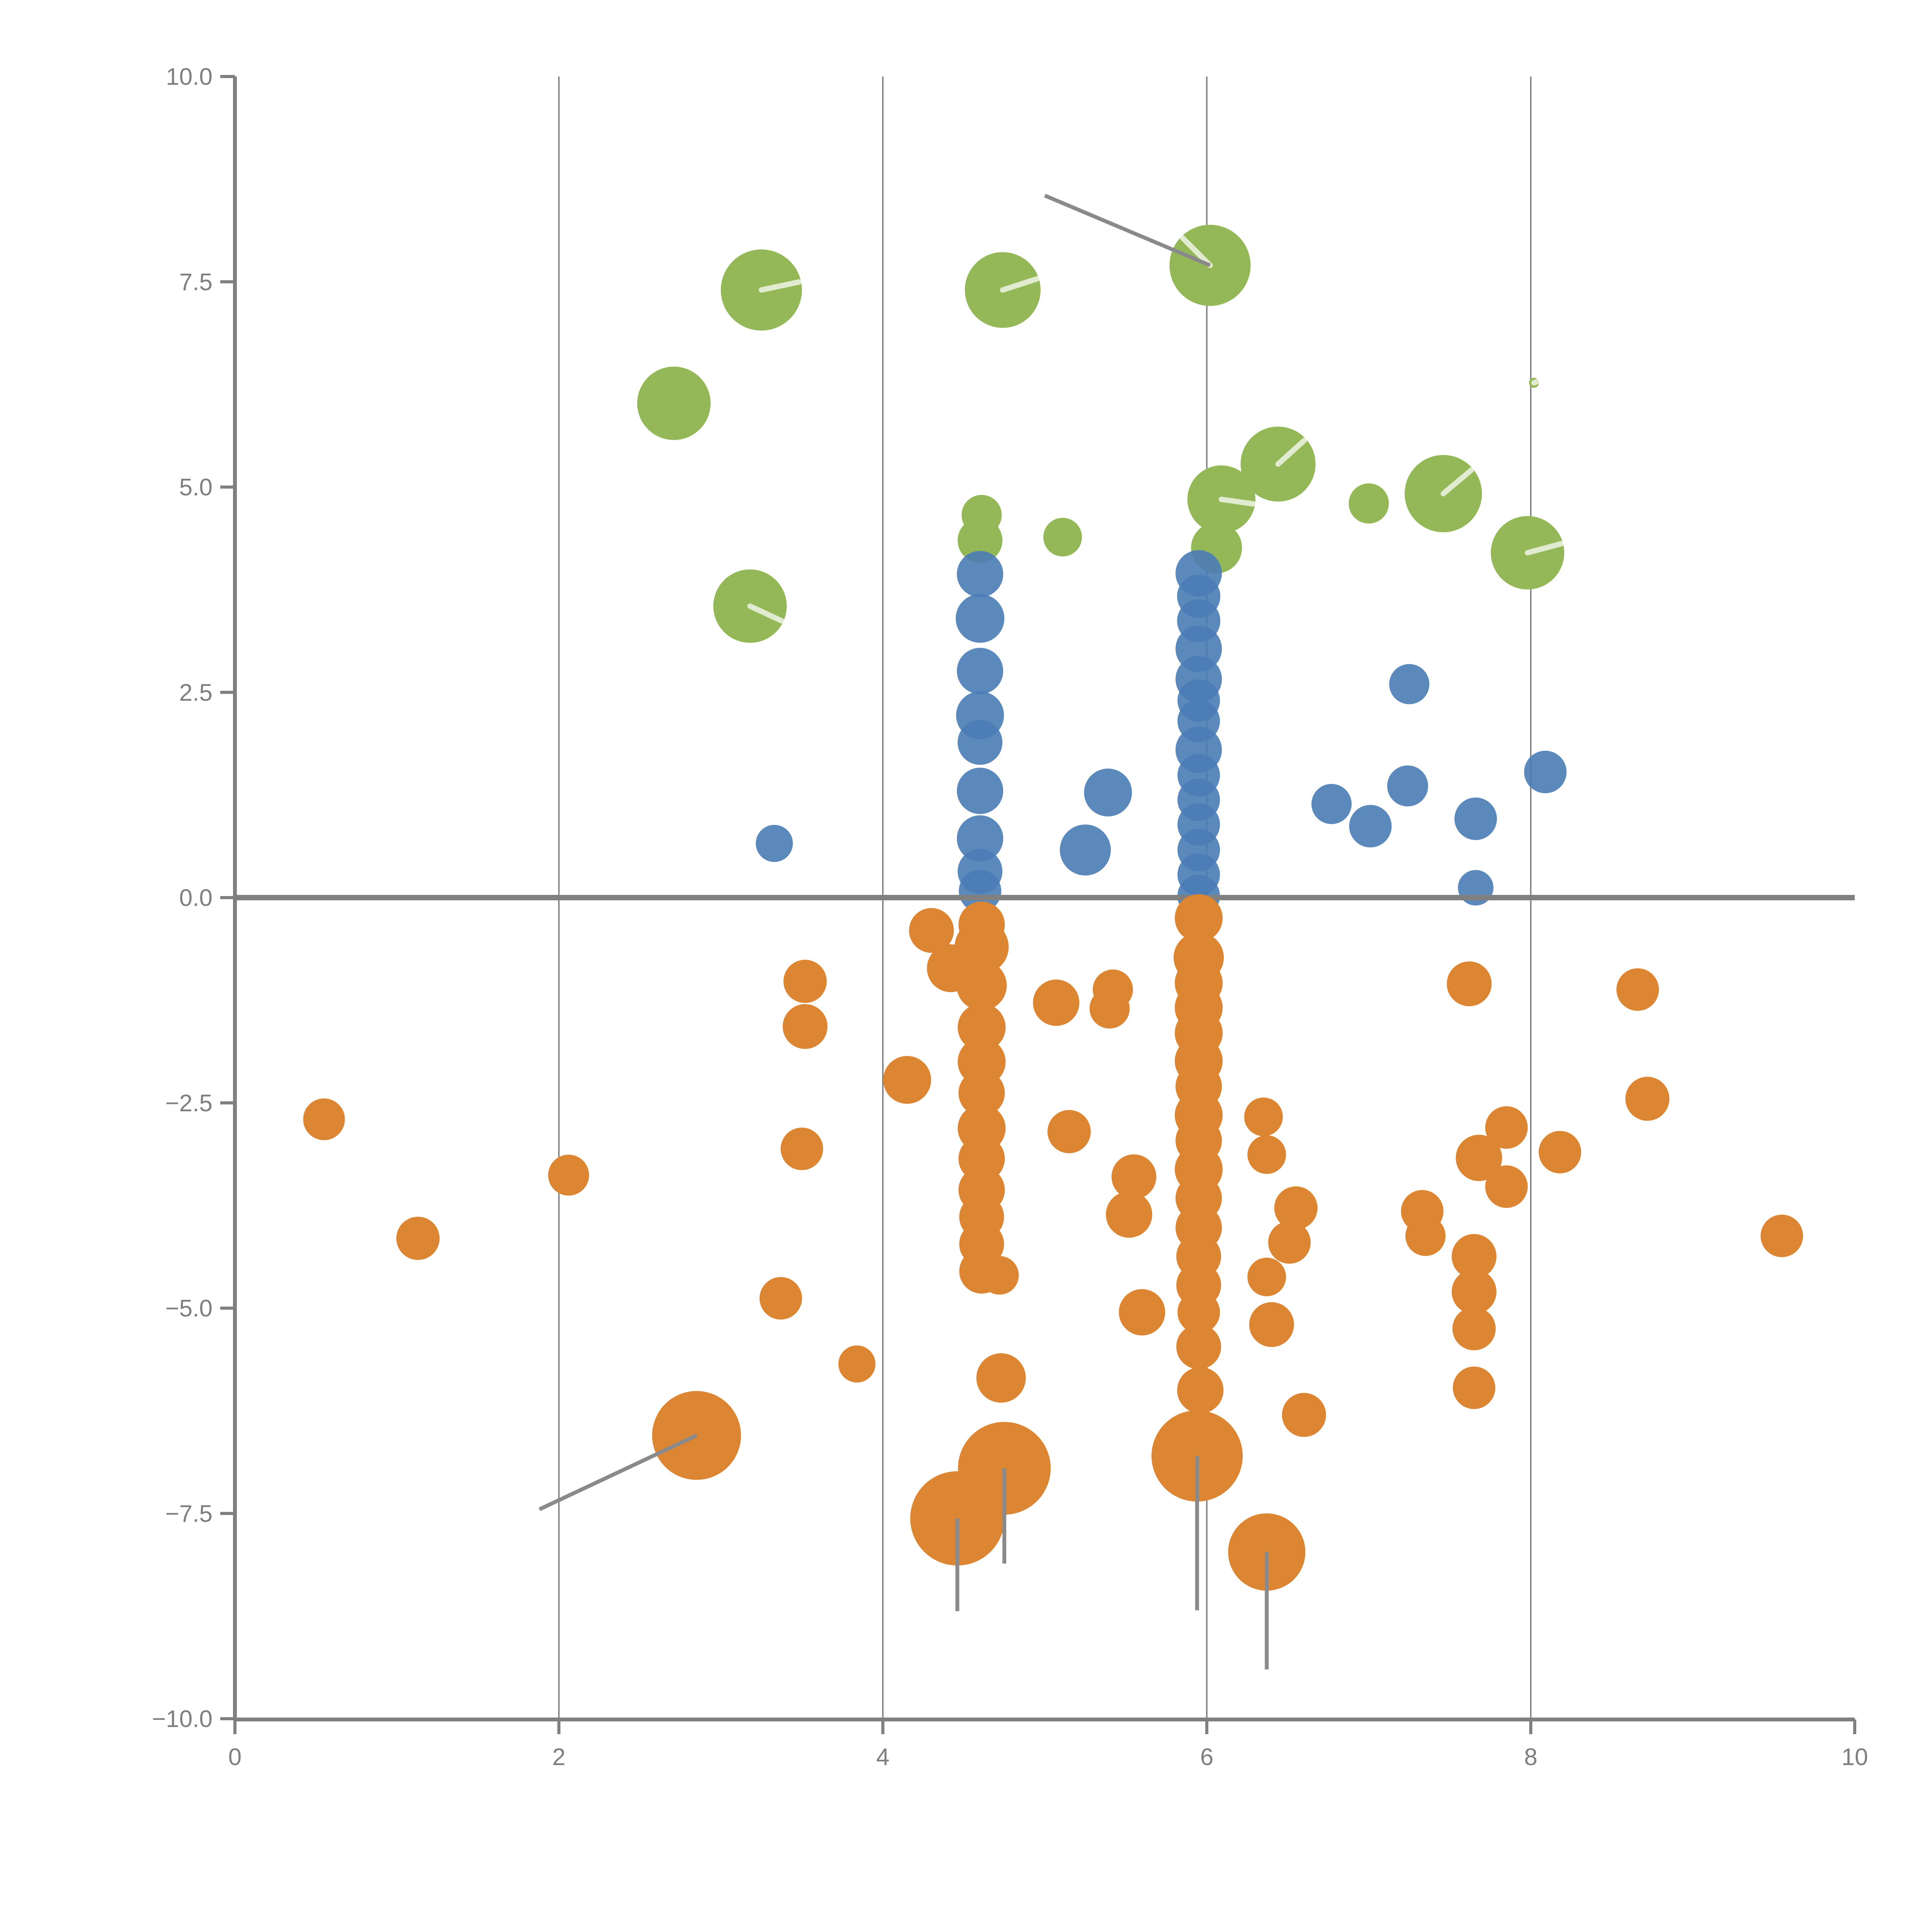 This screenshot has width=1932, height=1932. What do you see at coordinates (1206, 1757) in the screenshot?
I see `x-tick-label-6: 6` at bounding box center [1206, 1757].